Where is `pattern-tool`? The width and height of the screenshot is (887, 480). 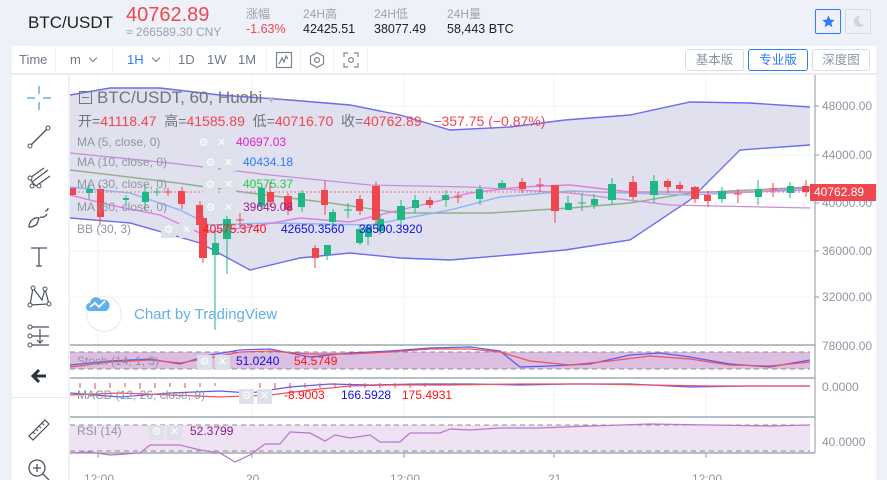 pattern-tool is located at coordinates (39, 296).